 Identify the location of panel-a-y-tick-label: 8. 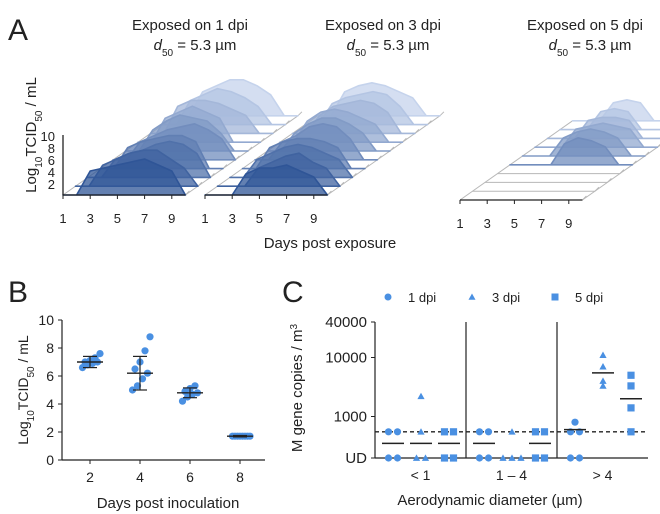
(51, 148).